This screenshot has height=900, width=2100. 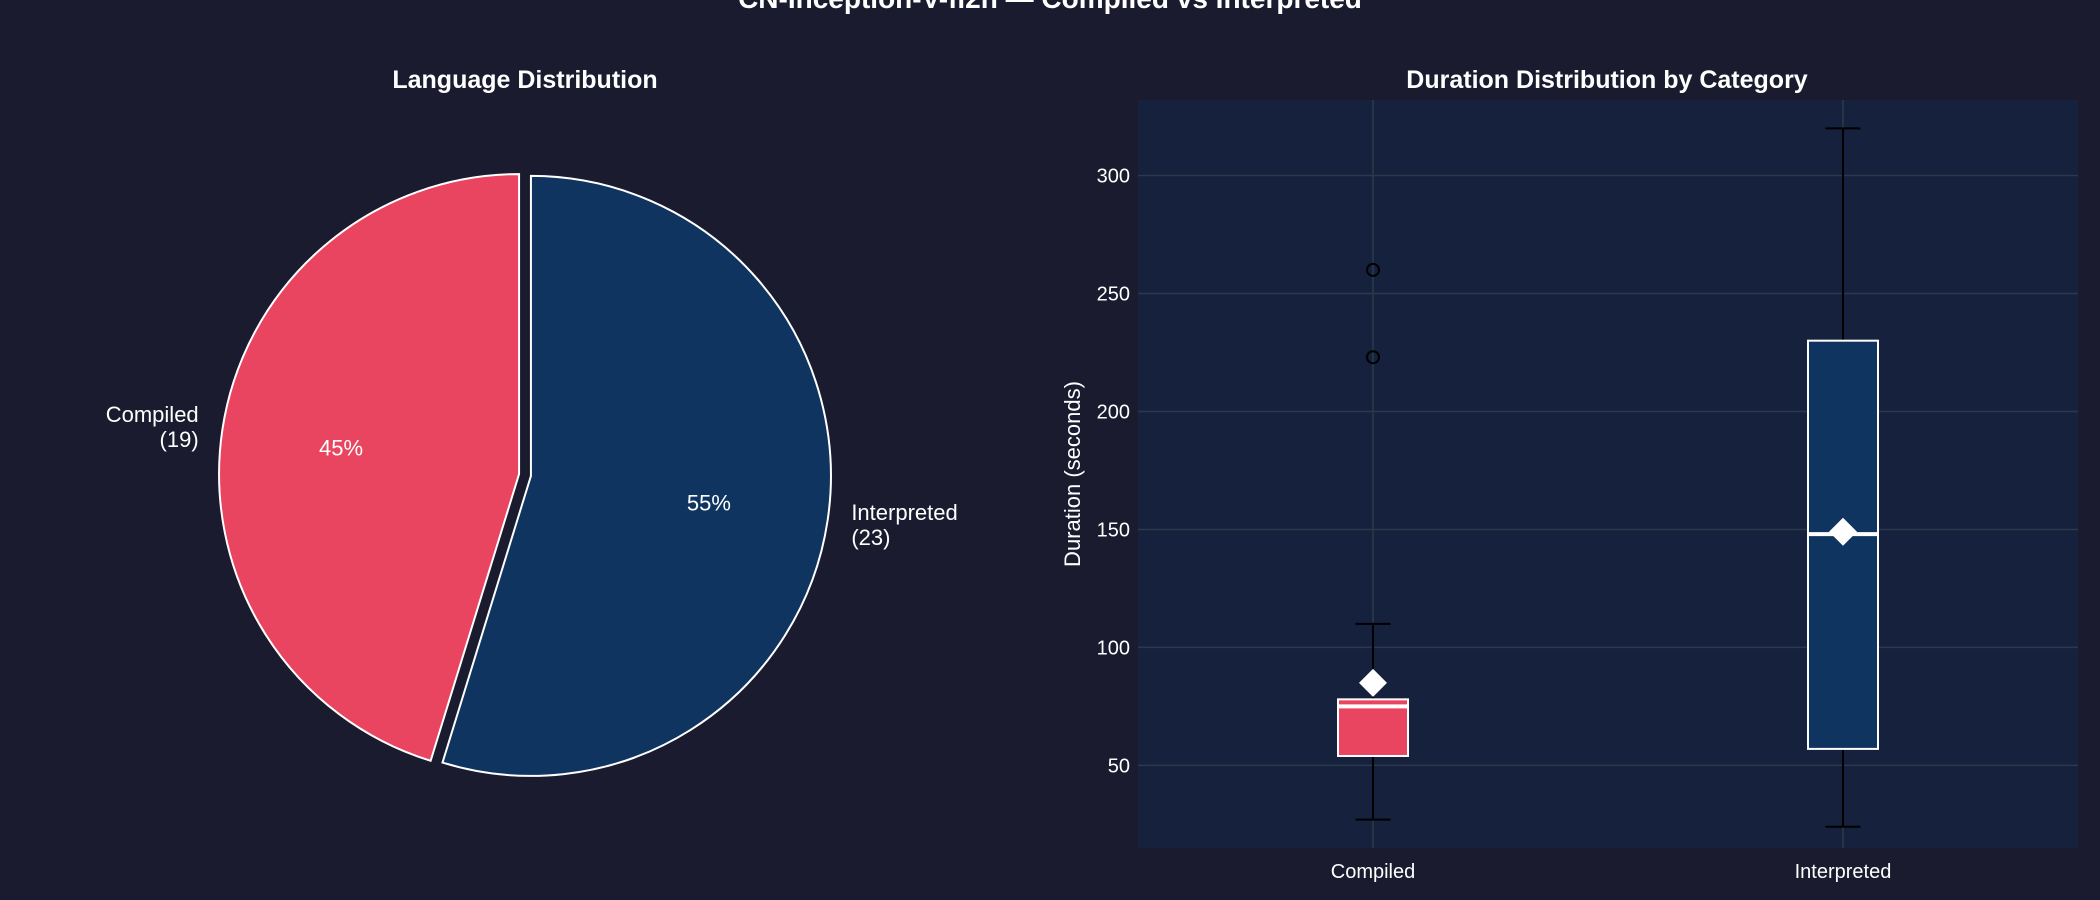 I want to click on y-tick-label-100: 100, so click(x=1113, y=648).